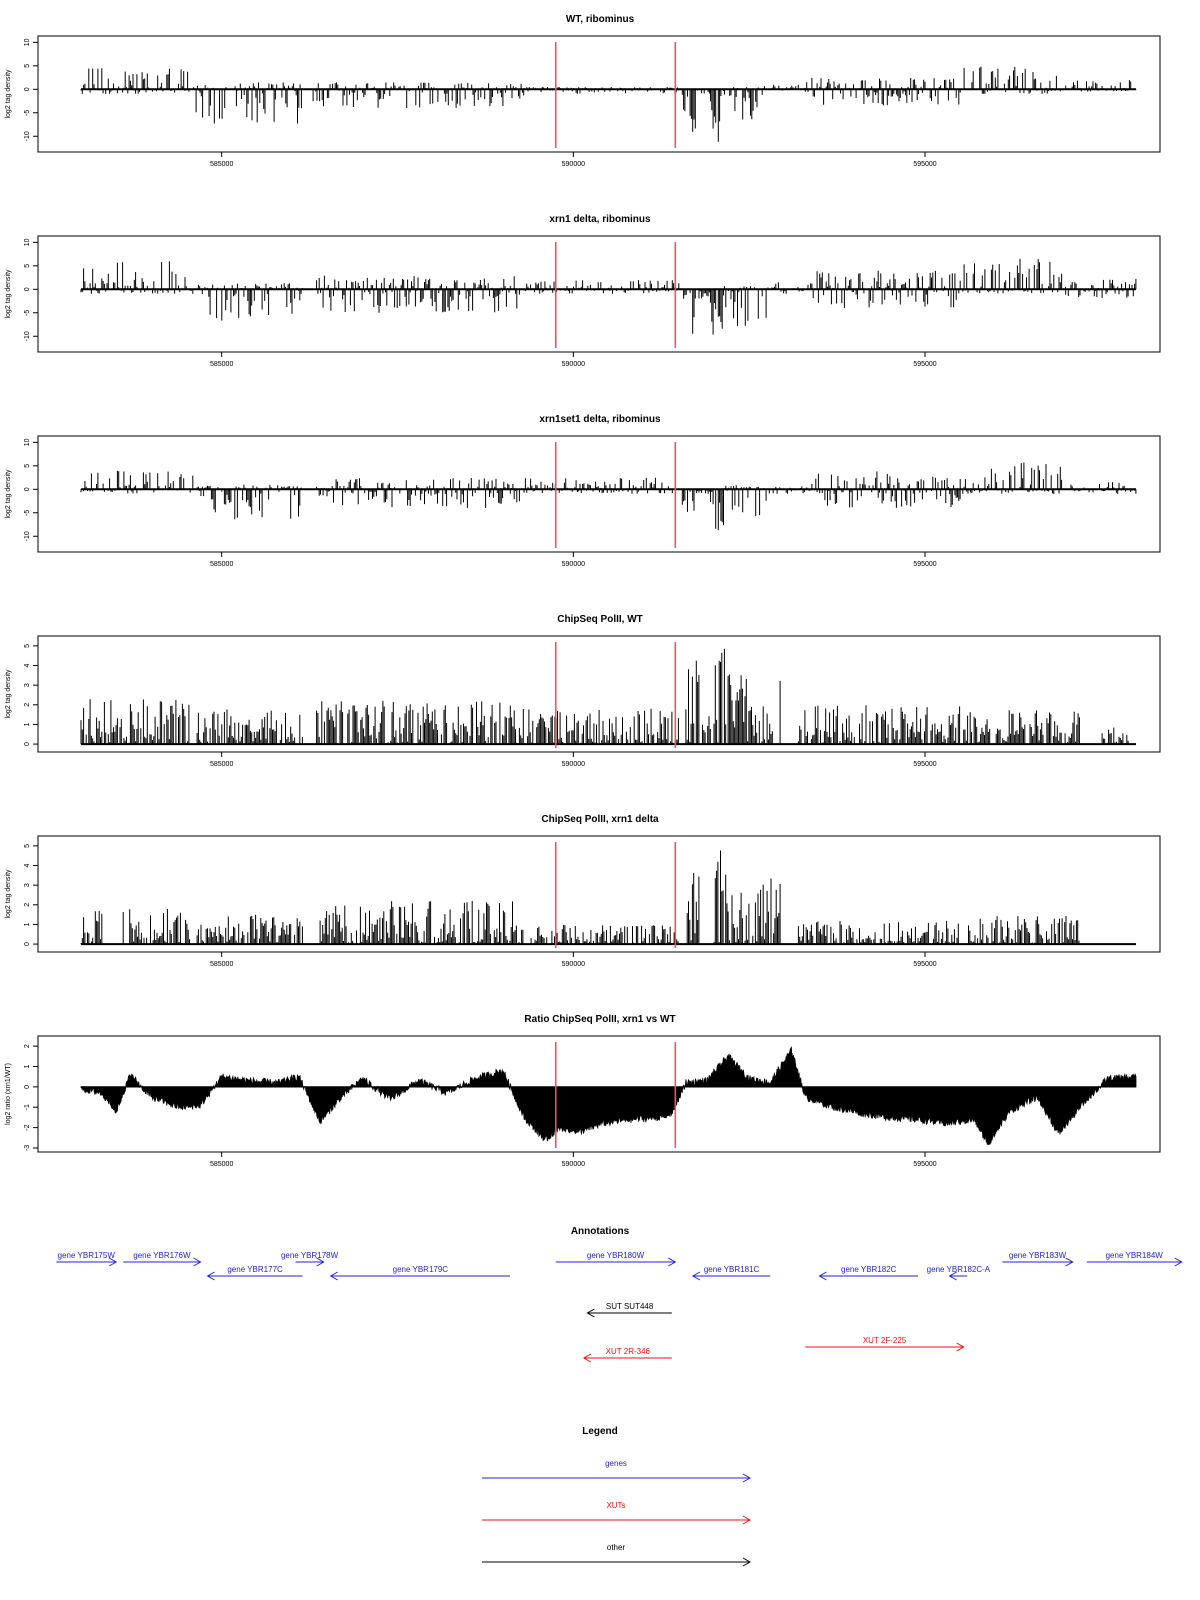  I want to click on legend-label: other, so click(616, 1547).